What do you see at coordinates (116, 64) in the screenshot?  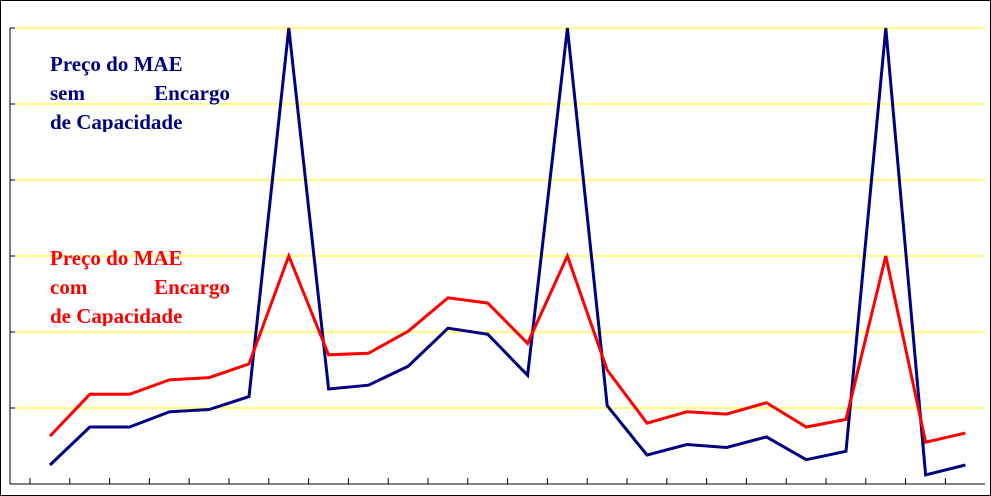 I see `series-label-blue-line1: Preço do MAE` at bounding box center [116, 64].